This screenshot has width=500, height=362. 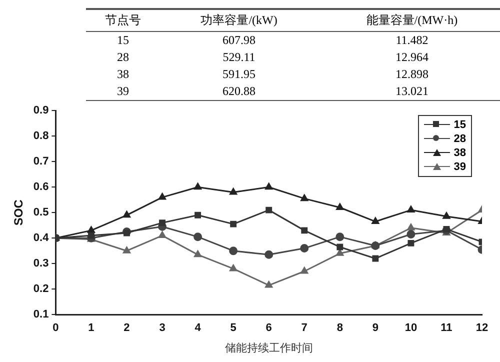 I want to click on text: 13.021, so click(x=412, y=91).